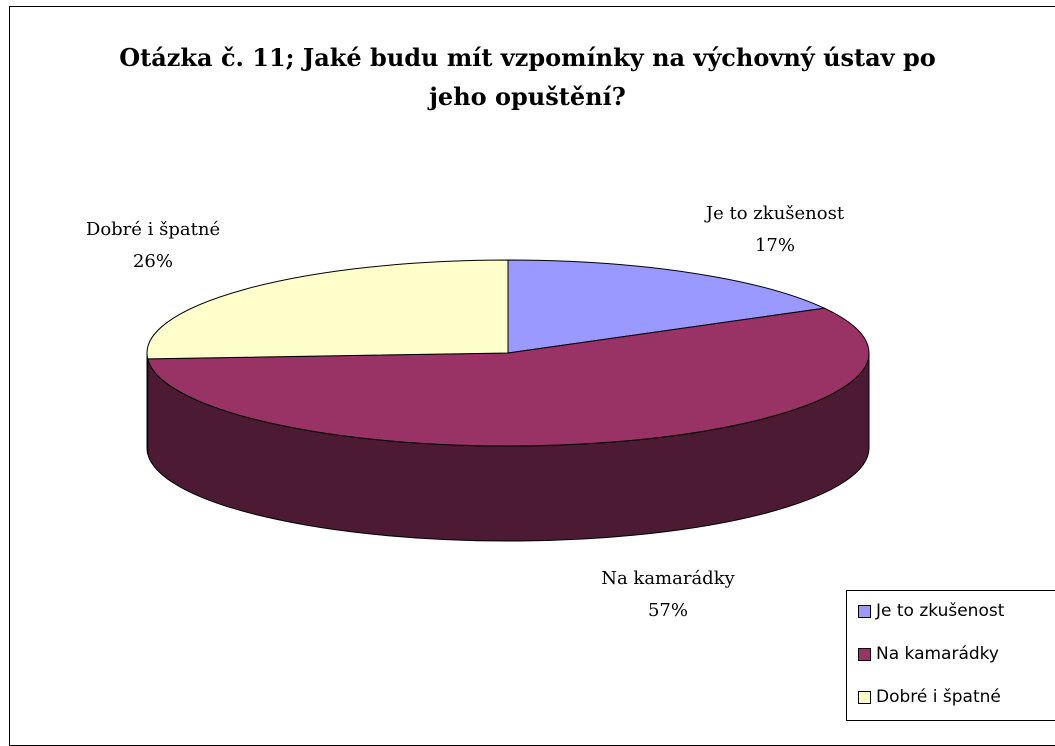  I want to click on legend-label-dobre-i-spatne: Dobré i špatné, so click(938, 697).